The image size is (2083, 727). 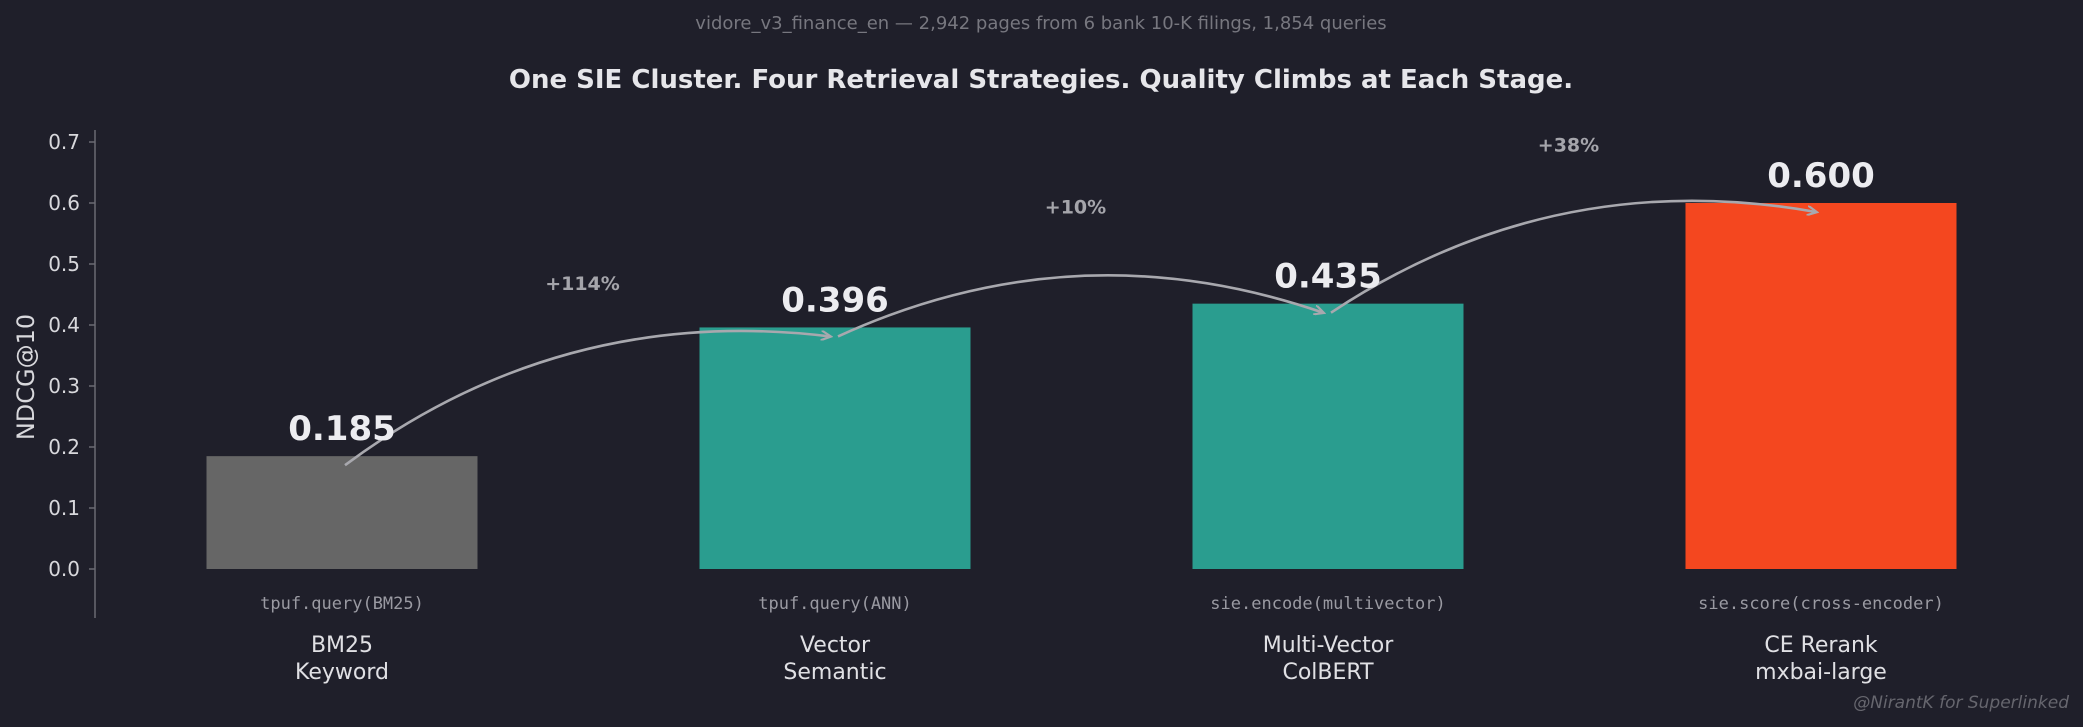 I want to click on y-tick-label: 0.0, so click(x=64, y=569).